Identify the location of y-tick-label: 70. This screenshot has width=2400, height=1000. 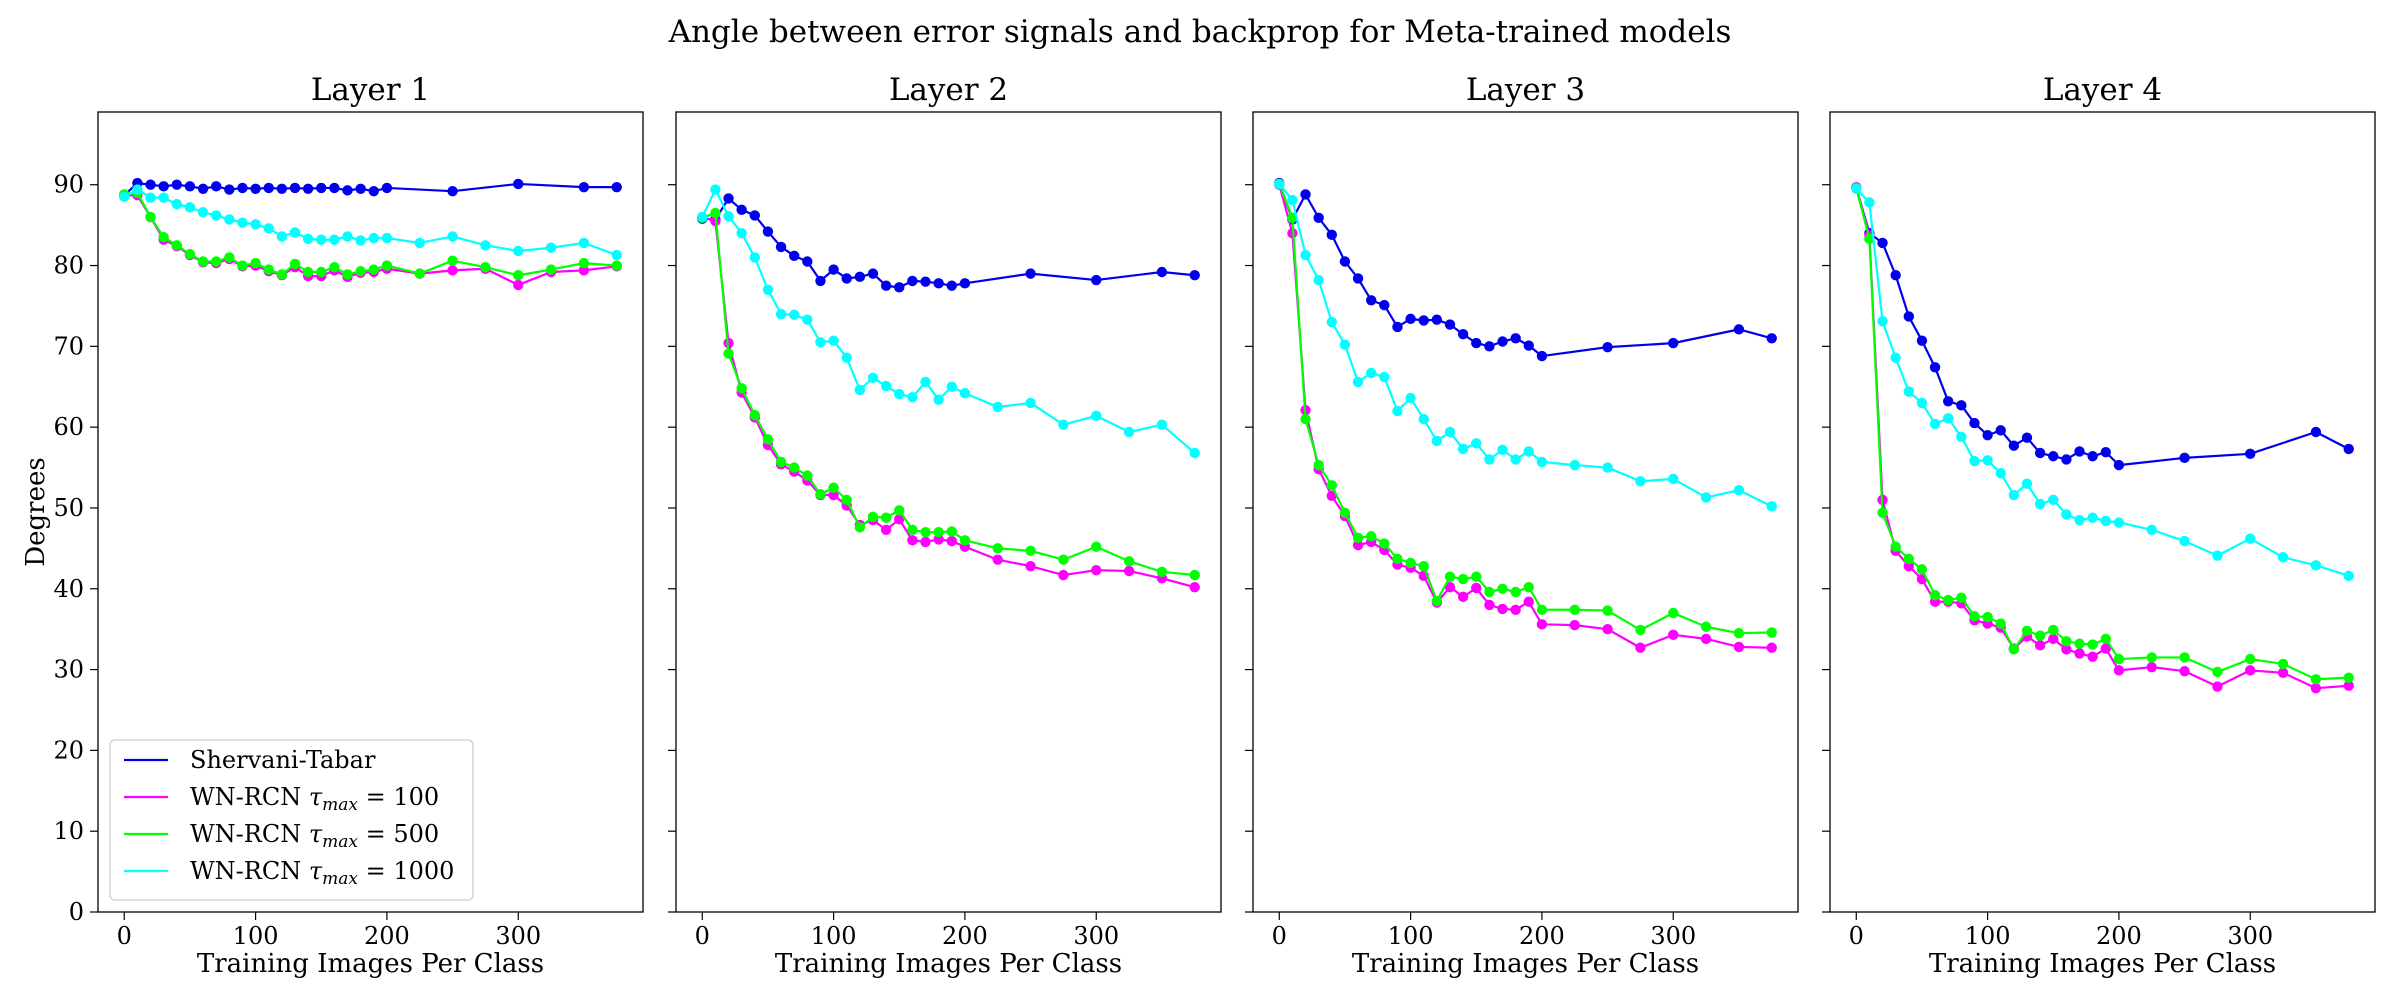
(68, 346).